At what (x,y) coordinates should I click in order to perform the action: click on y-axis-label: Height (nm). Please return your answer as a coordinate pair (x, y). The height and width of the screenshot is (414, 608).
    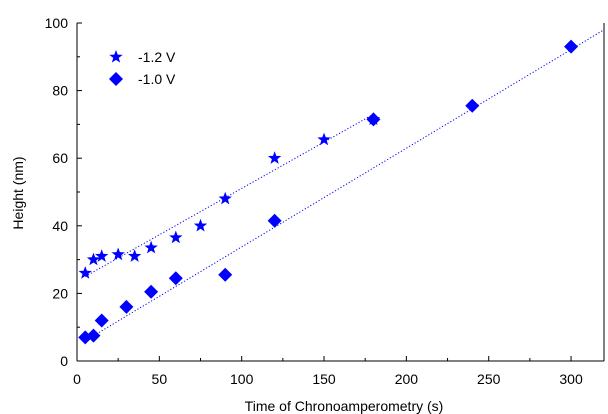
    Looking at the image, I should click on (18, 192).